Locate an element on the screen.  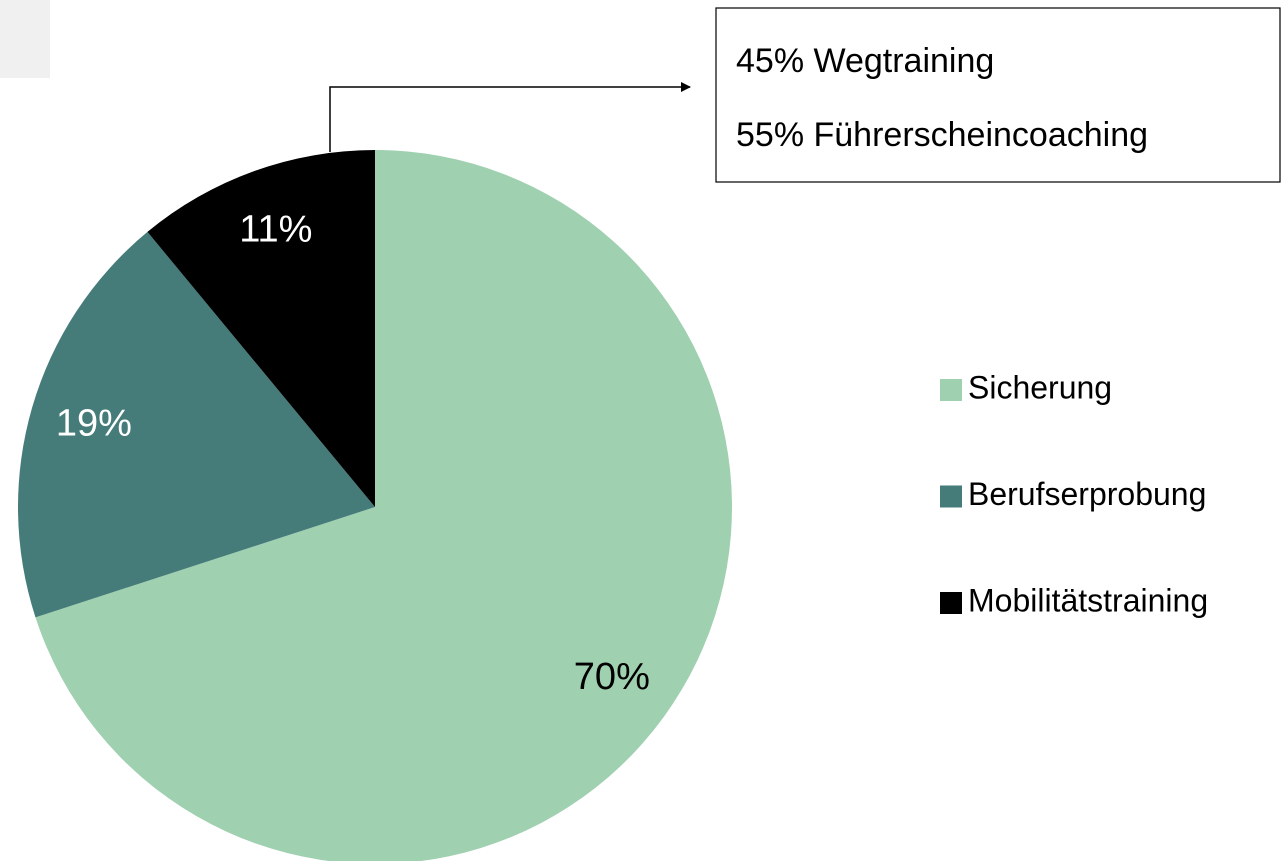
legend-label: Sicherung is located at coordinates (1040, 387).